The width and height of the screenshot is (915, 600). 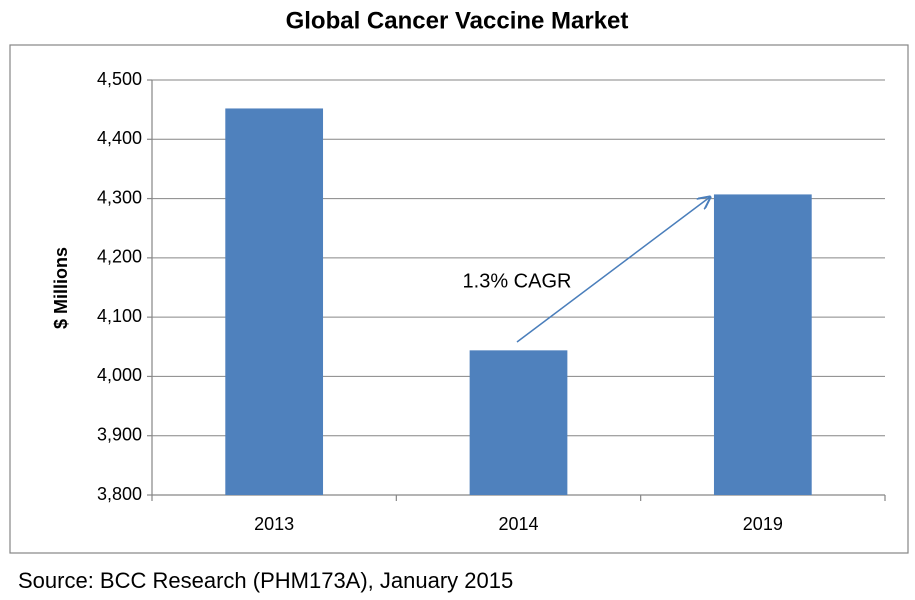 I want to click on y-tick-label: 4,400, so click(x=119, y=138).